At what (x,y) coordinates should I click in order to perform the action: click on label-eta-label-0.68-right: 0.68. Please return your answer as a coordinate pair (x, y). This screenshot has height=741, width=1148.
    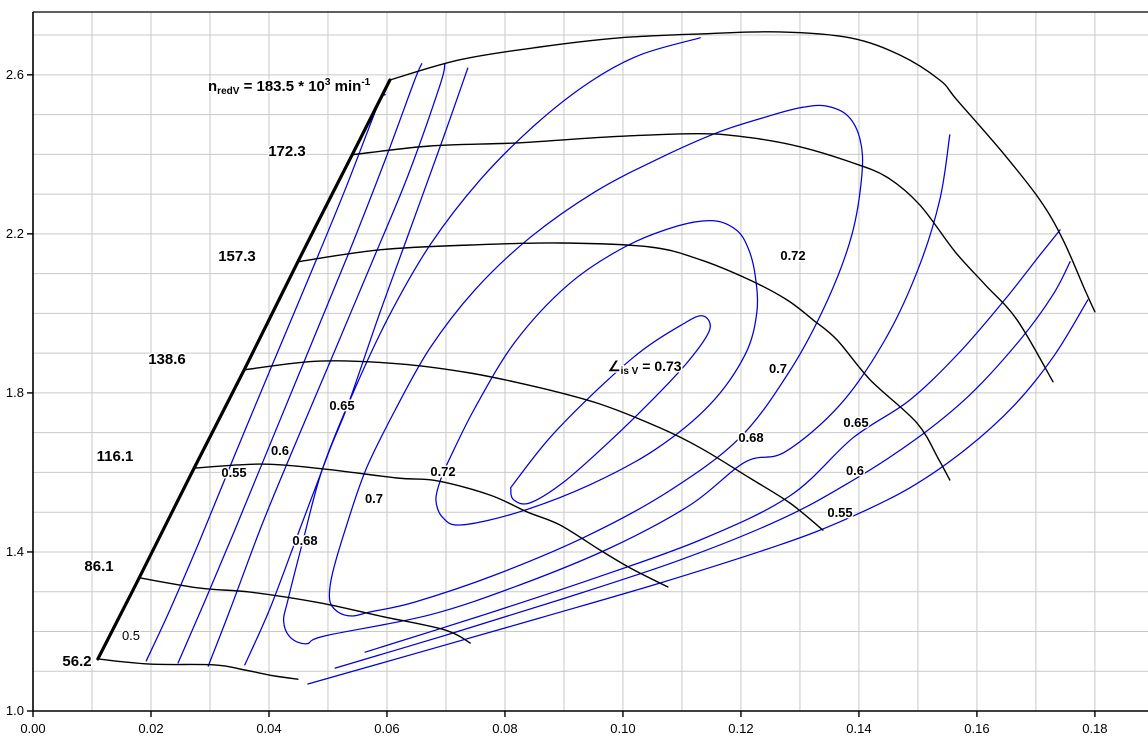
    Looking at the image, I should click on (750, 437).